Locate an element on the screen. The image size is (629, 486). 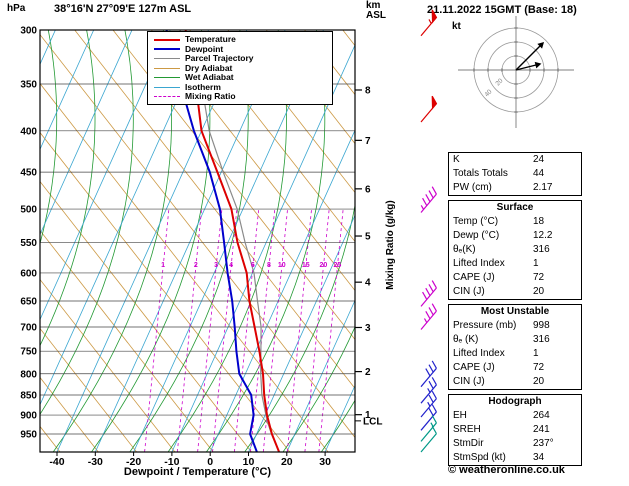
table-row: Temp (°C) 18 is located at coordinates (515, 222).